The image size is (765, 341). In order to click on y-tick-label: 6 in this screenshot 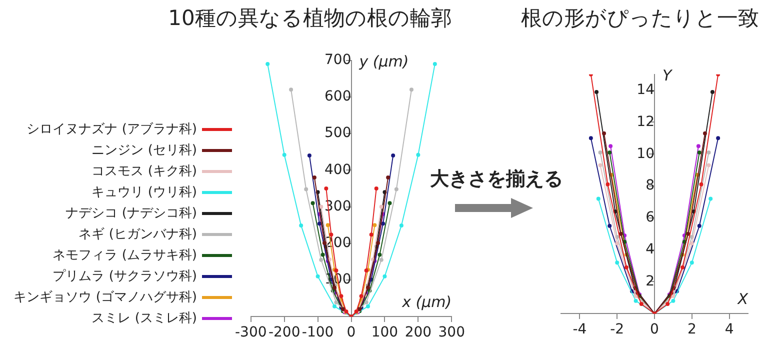, I will do `click(650, 218)`.